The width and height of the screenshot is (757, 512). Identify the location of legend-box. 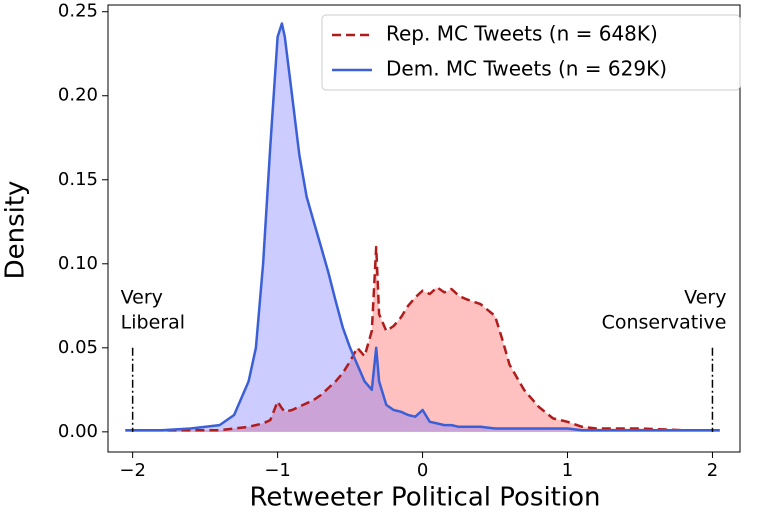
(531, 52).